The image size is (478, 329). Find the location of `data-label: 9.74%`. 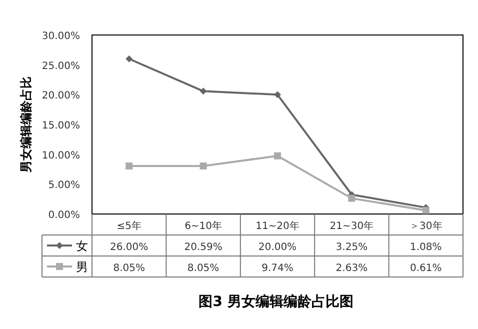

data-label: 9.74% is located at coordinates (278, 268).